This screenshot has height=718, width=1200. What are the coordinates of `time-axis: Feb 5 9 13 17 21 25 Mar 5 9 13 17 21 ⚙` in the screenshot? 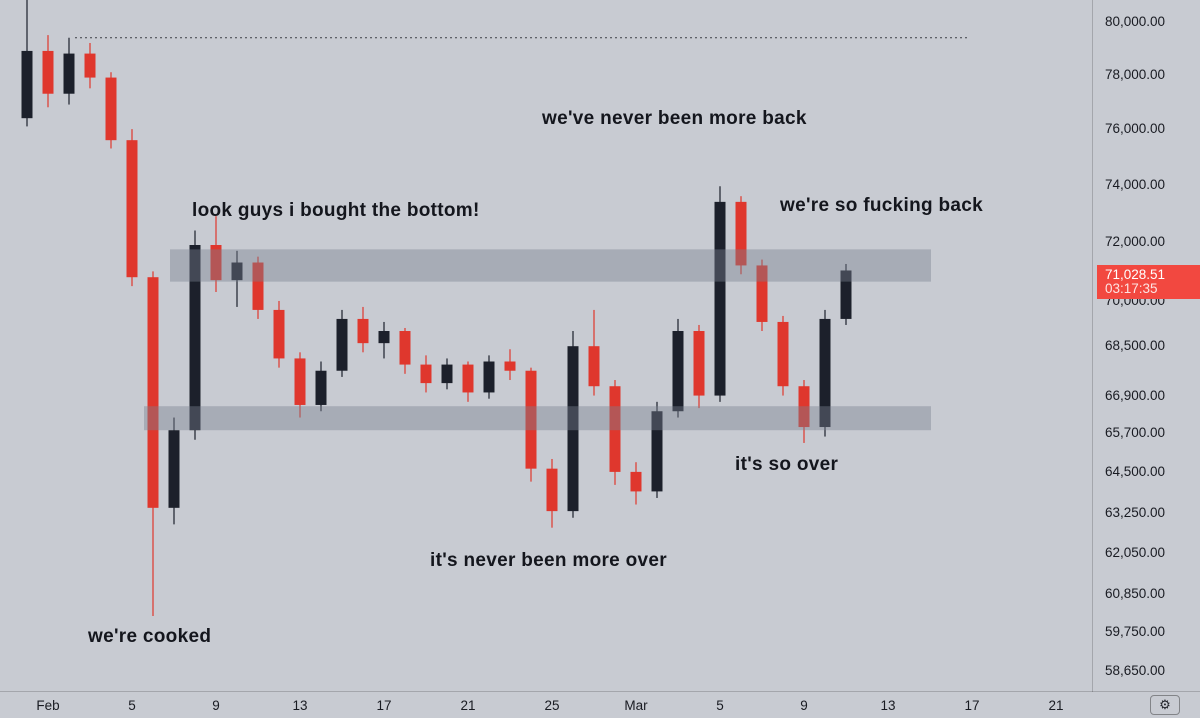 It's located at (600, 704).